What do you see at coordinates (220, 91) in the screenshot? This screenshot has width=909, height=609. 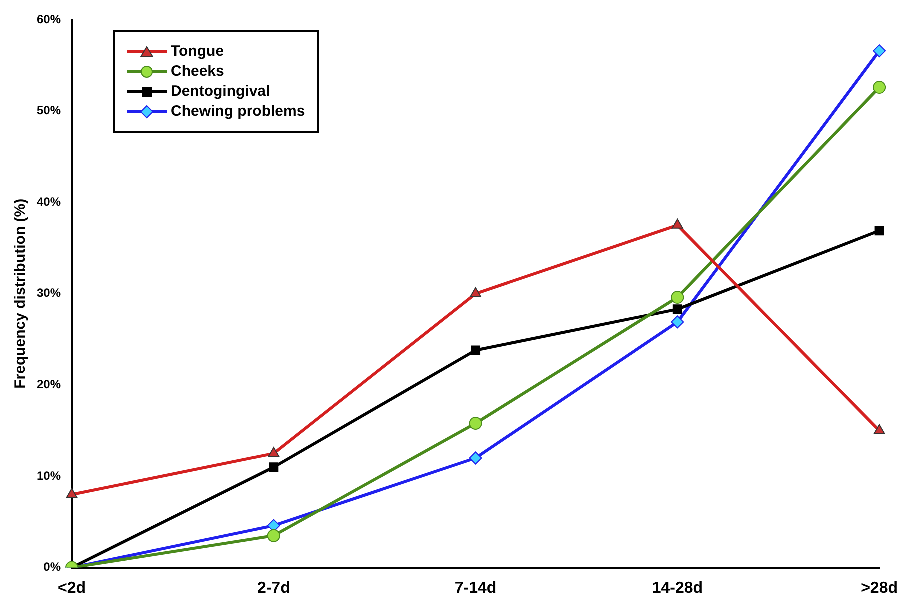 I see `legend-label: Dentogingival` at bounding box center [220, 91].